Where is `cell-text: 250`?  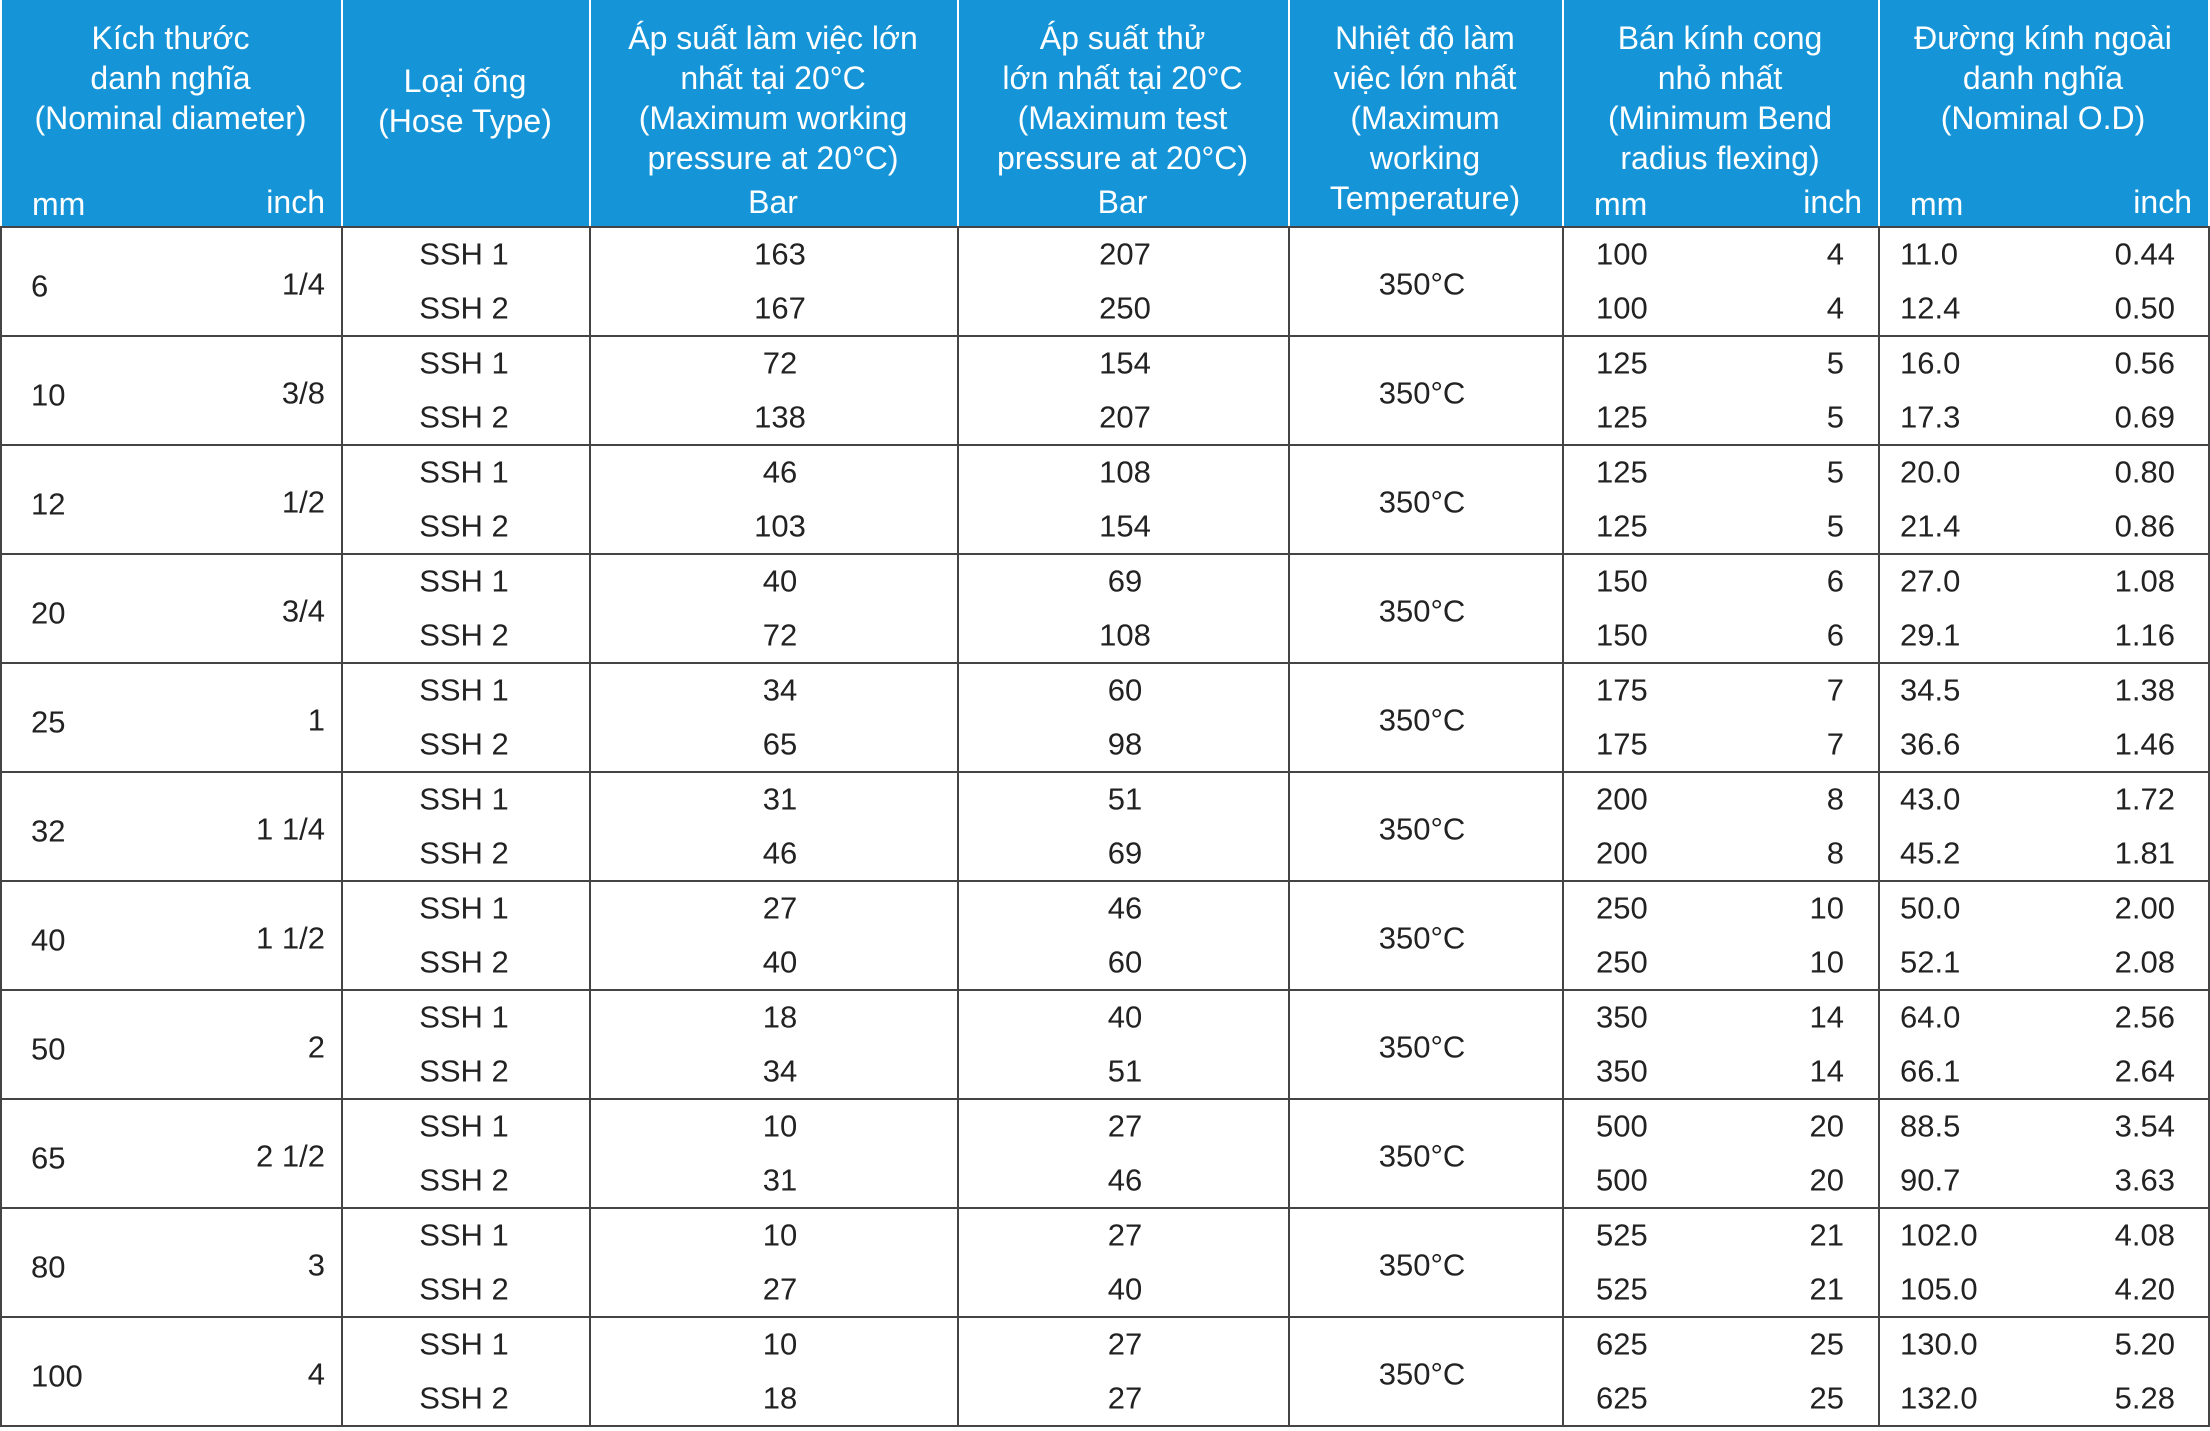 cell-text: 250 is located at coordinates (1622, 908).